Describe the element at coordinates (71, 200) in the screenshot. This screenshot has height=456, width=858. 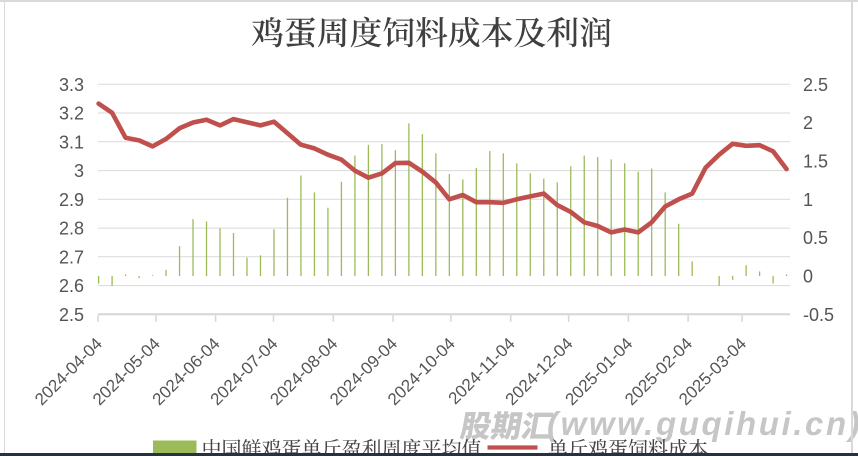
I see `svg-text: 2.9` at that location.